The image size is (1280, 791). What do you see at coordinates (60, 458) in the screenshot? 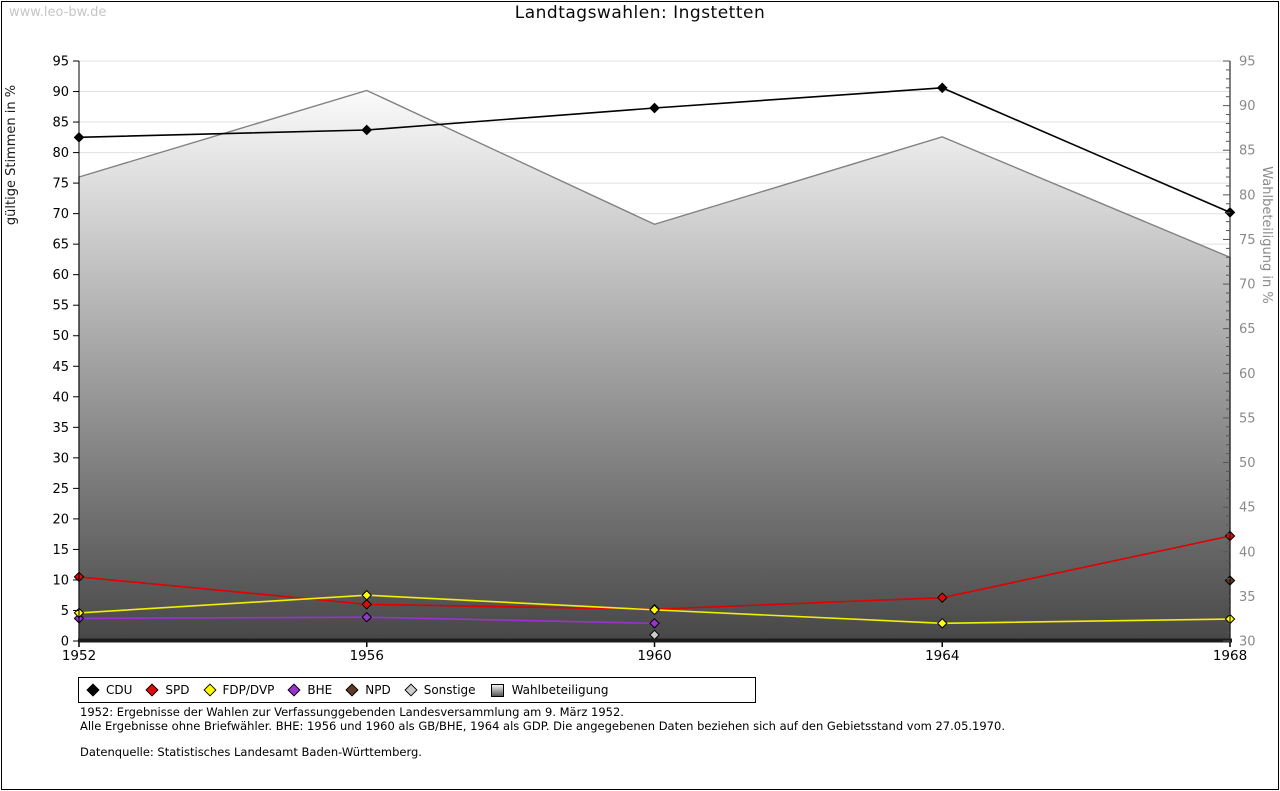
I see `left-axis-tick-label: 30` at bounding box center [60, 458].